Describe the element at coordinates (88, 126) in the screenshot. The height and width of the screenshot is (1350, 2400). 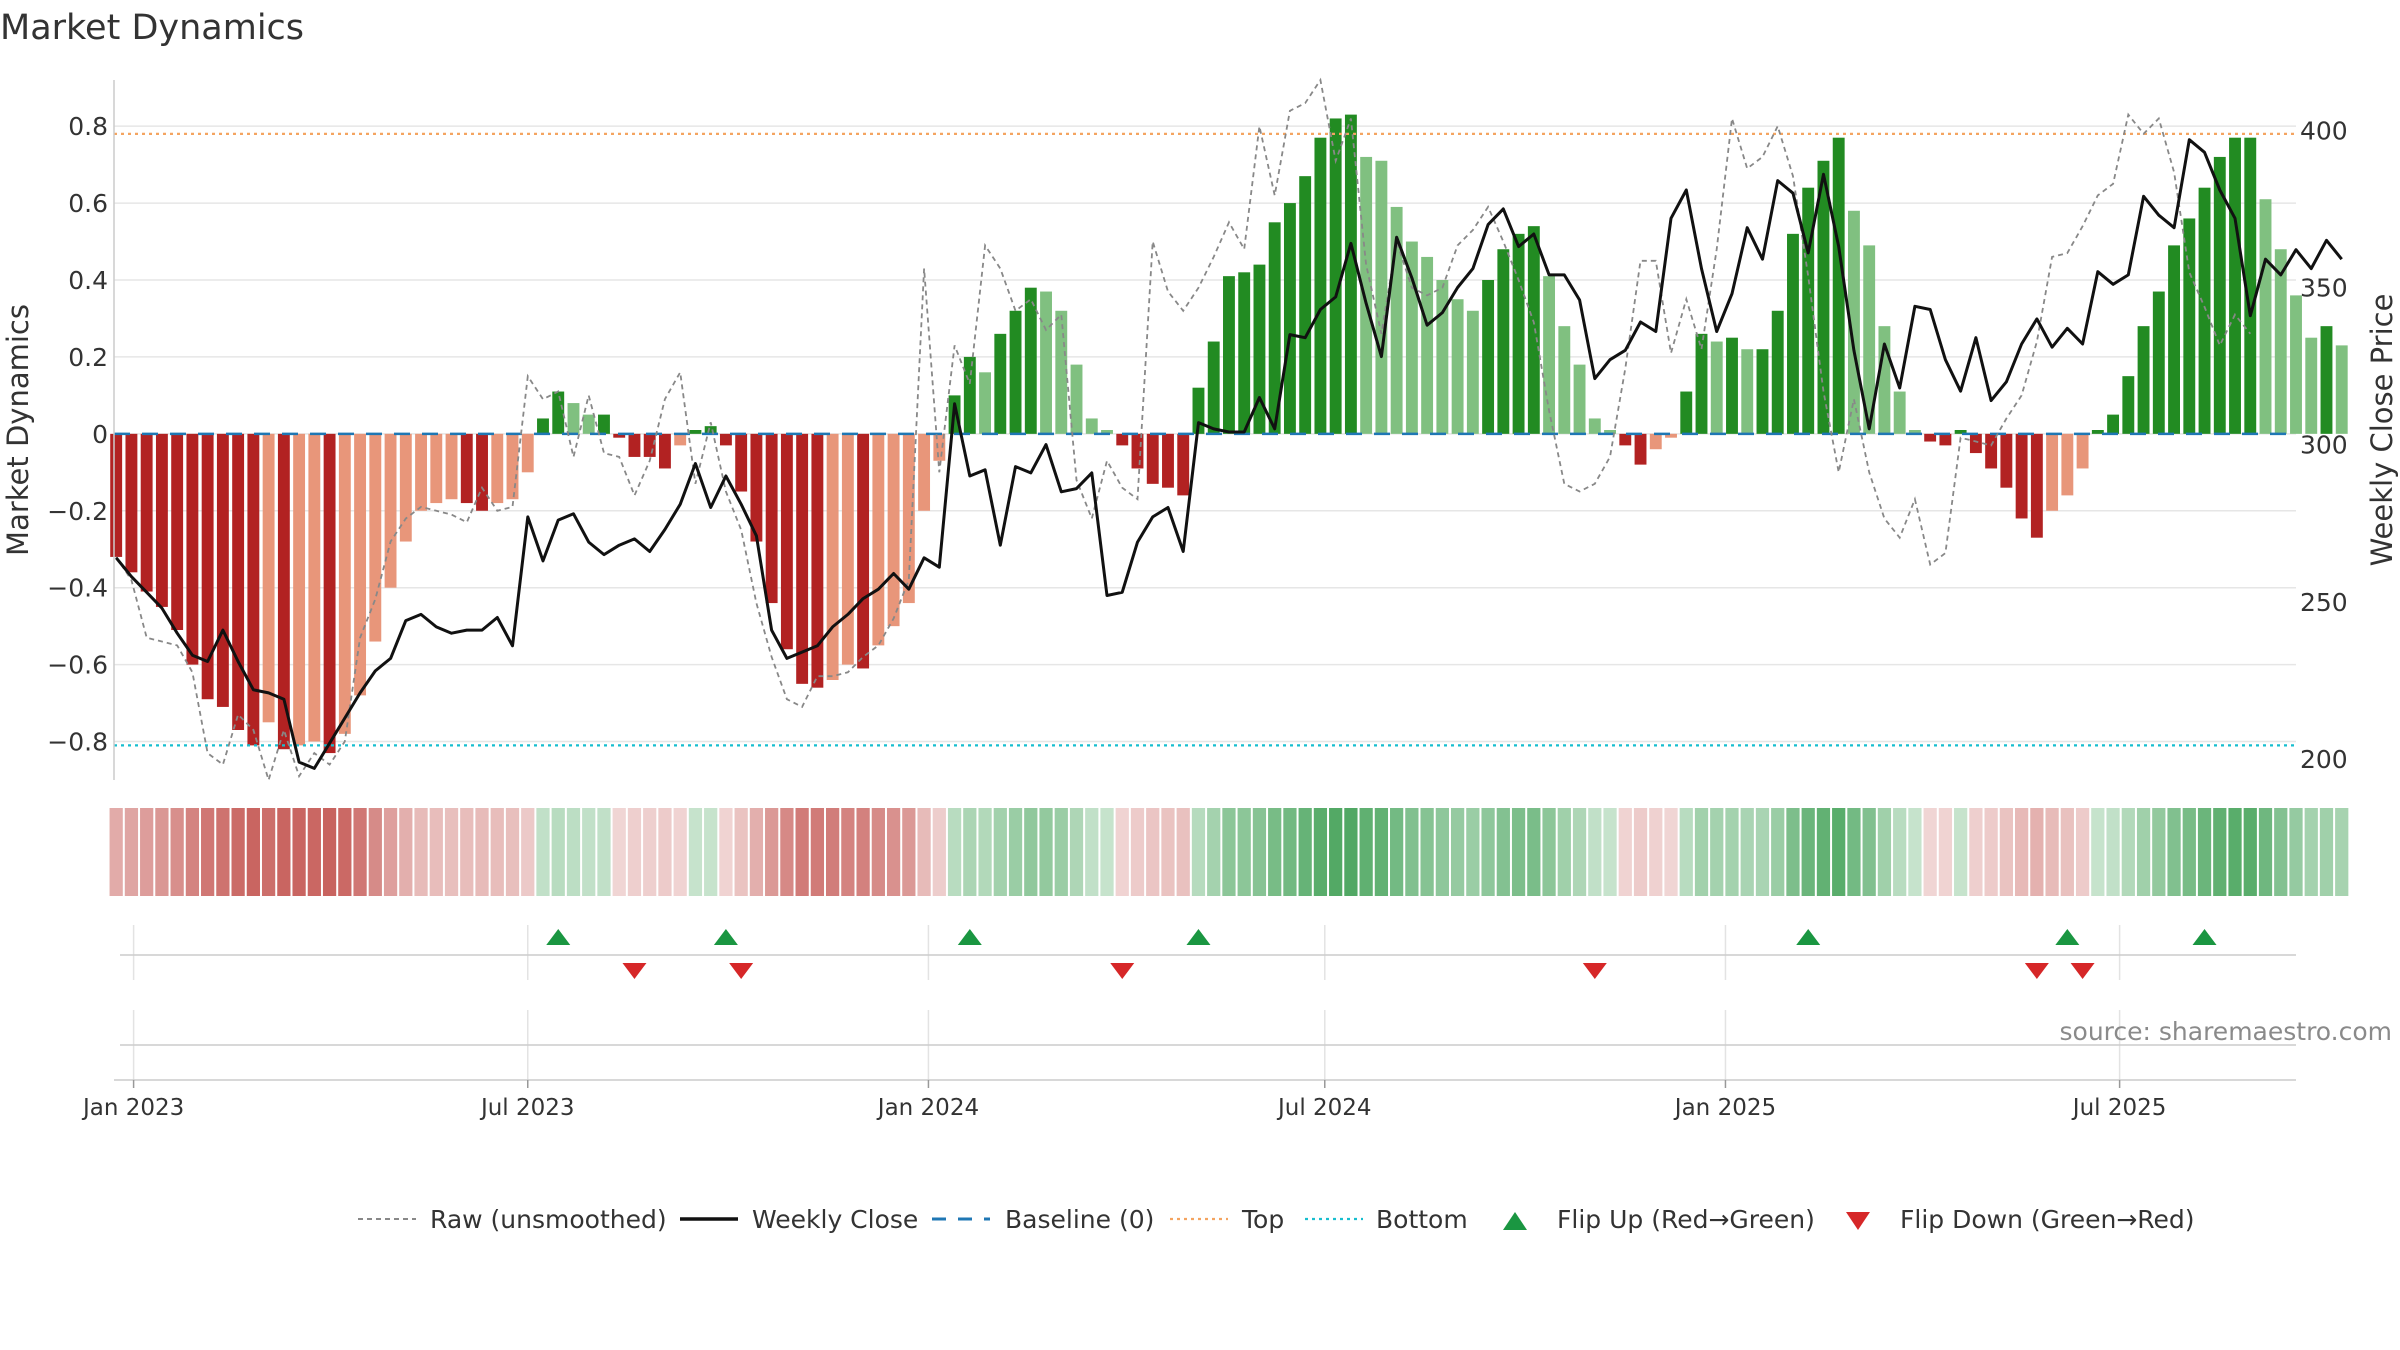
I see `y-tick-label: 0.8` at that location.